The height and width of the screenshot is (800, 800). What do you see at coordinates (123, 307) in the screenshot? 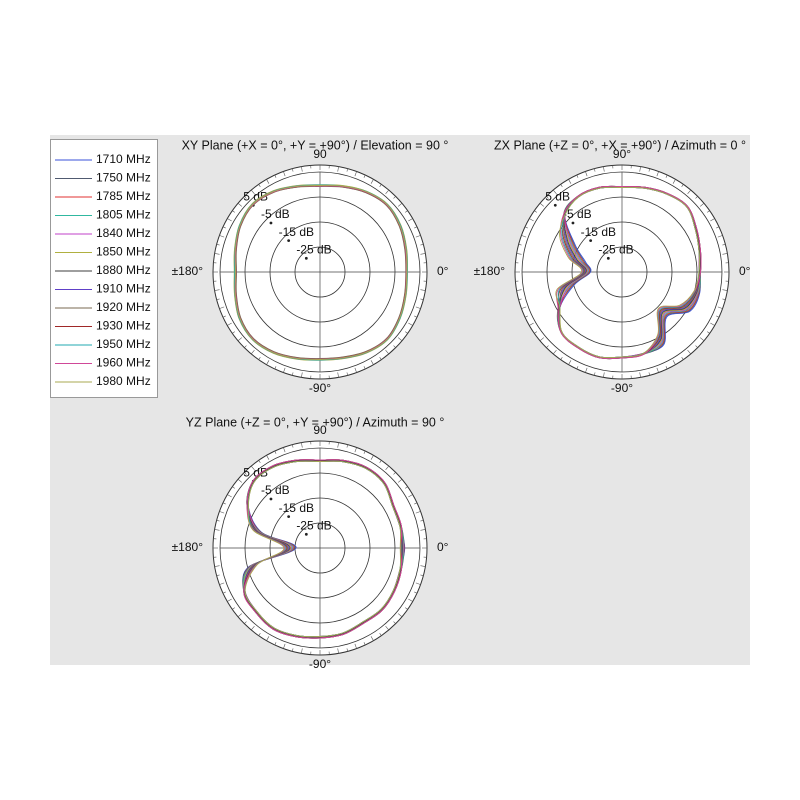
I see `legend-label: 1920 MHz` at bounding box center [123, 307].